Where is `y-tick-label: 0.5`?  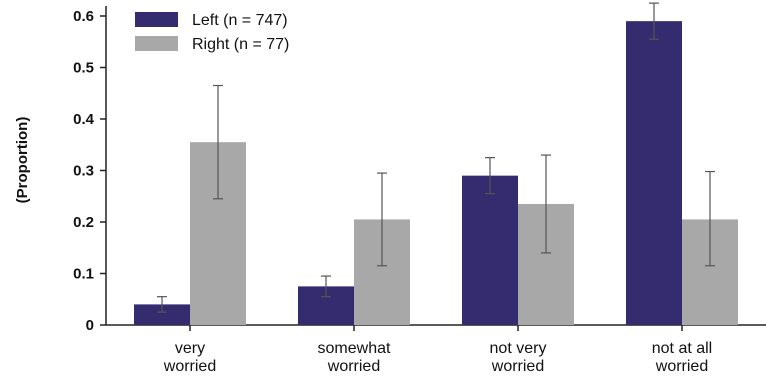 y-tick-label: 0.5 is located at coordinates (83, 68).